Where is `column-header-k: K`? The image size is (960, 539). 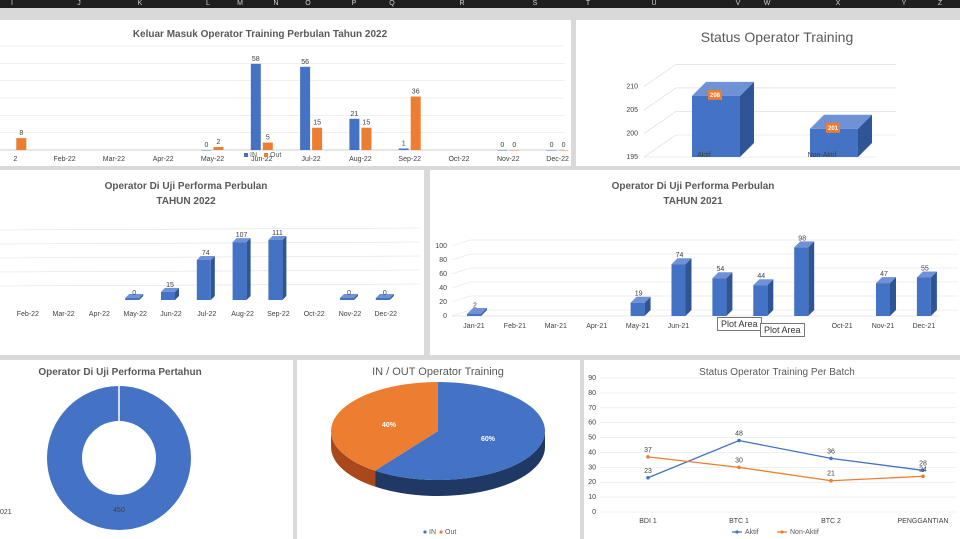 column-header-k: K is located at coordinates (140, 3).